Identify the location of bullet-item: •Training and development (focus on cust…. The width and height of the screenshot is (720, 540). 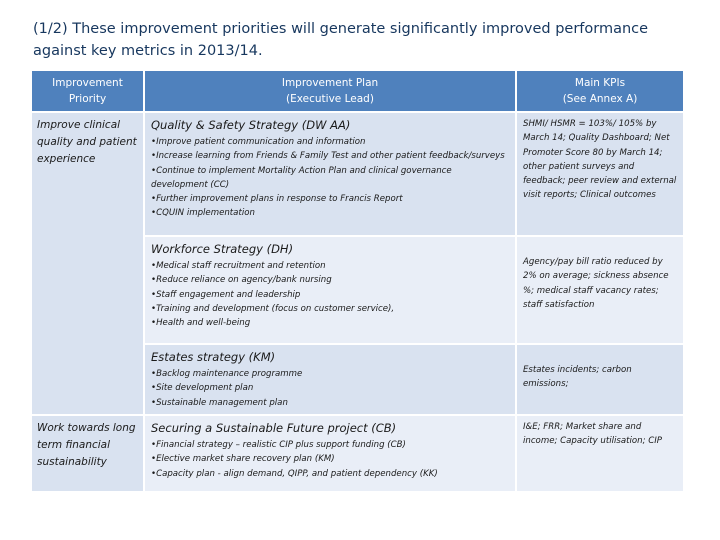
(273, 308).